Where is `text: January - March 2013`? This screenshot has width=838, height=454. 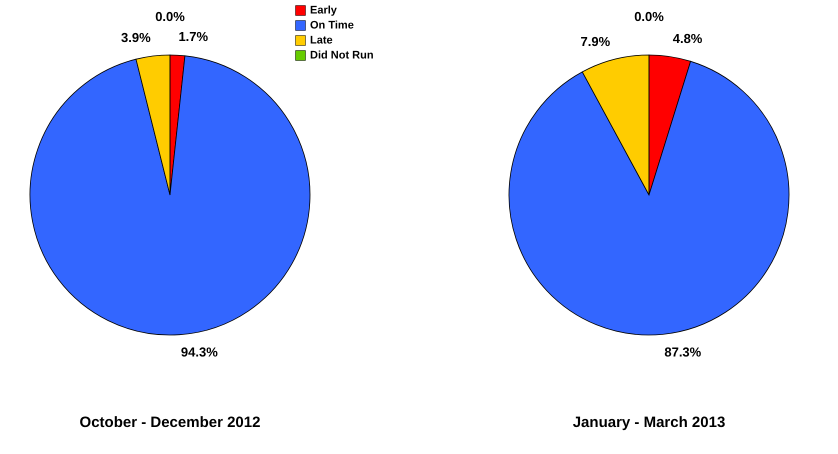
text: January - March 2013 is located at coordinates (649, 422).